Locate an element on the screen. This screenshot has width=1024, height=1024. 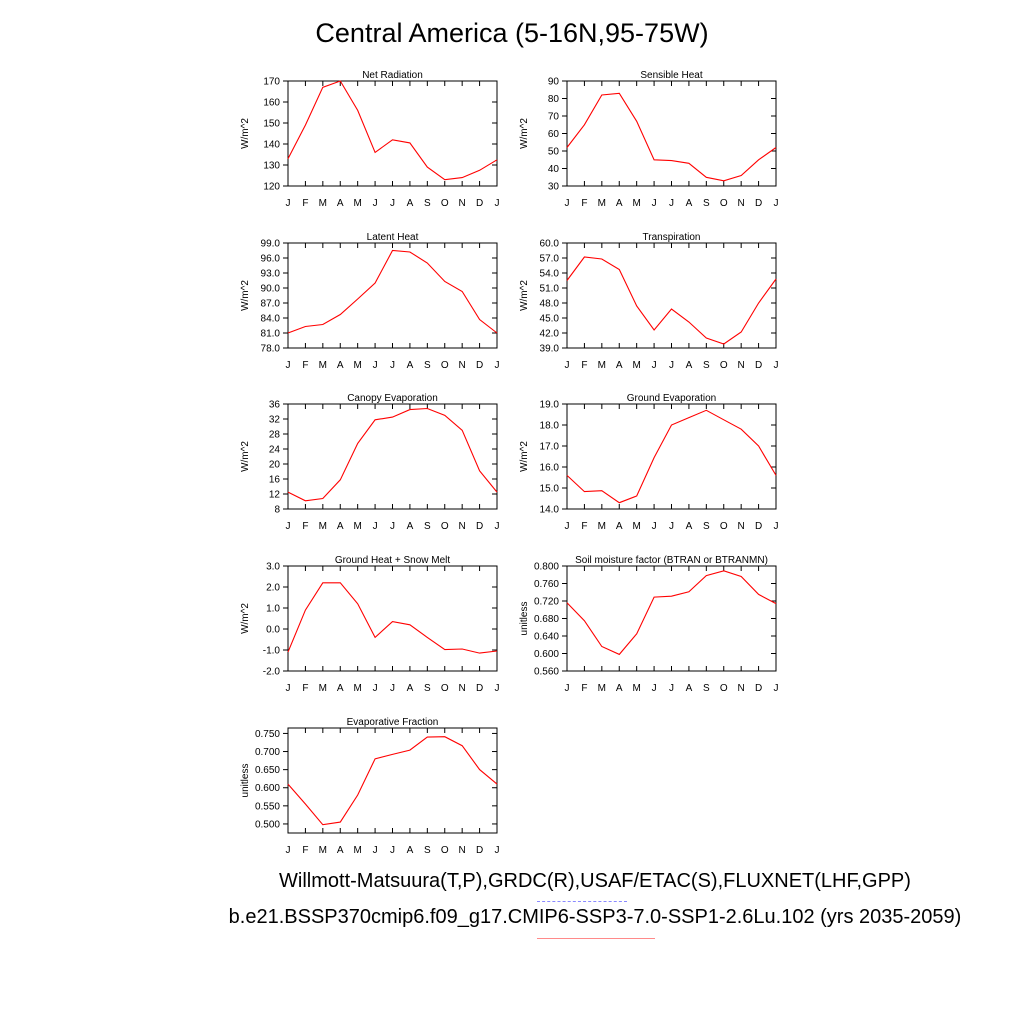
y-tick-label: 0.560 is located at coordinates (546, 672).